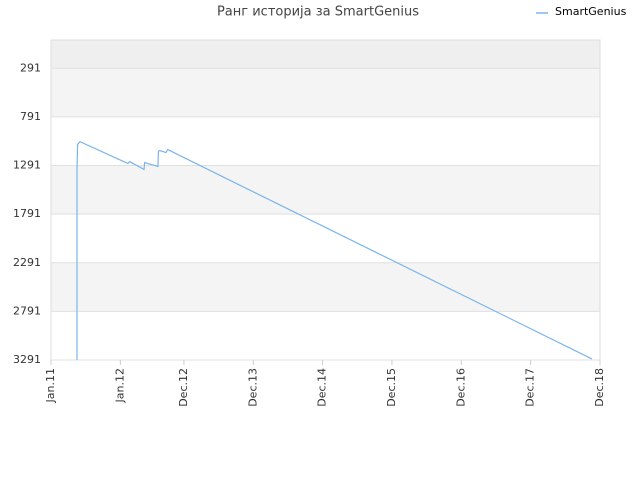 This screenshot has height=480, width=640. Describe the element at coordinates (460, 387) in the screenshot. I see `x-tick-label: Dec.16` at that location.